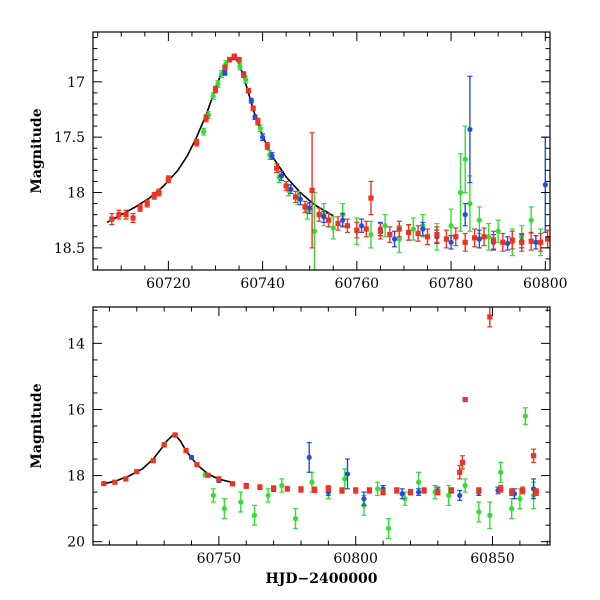  I want to click on y-tick-label: 17.5, so click(69, 138).